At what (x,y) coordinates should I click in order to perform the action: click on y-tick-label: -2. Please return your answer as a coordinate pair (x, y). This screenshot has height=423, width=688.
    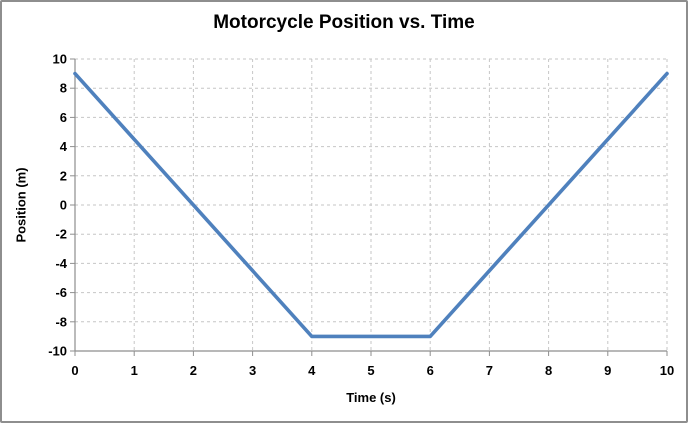
    Looking at the image, I should click on (61, 234).